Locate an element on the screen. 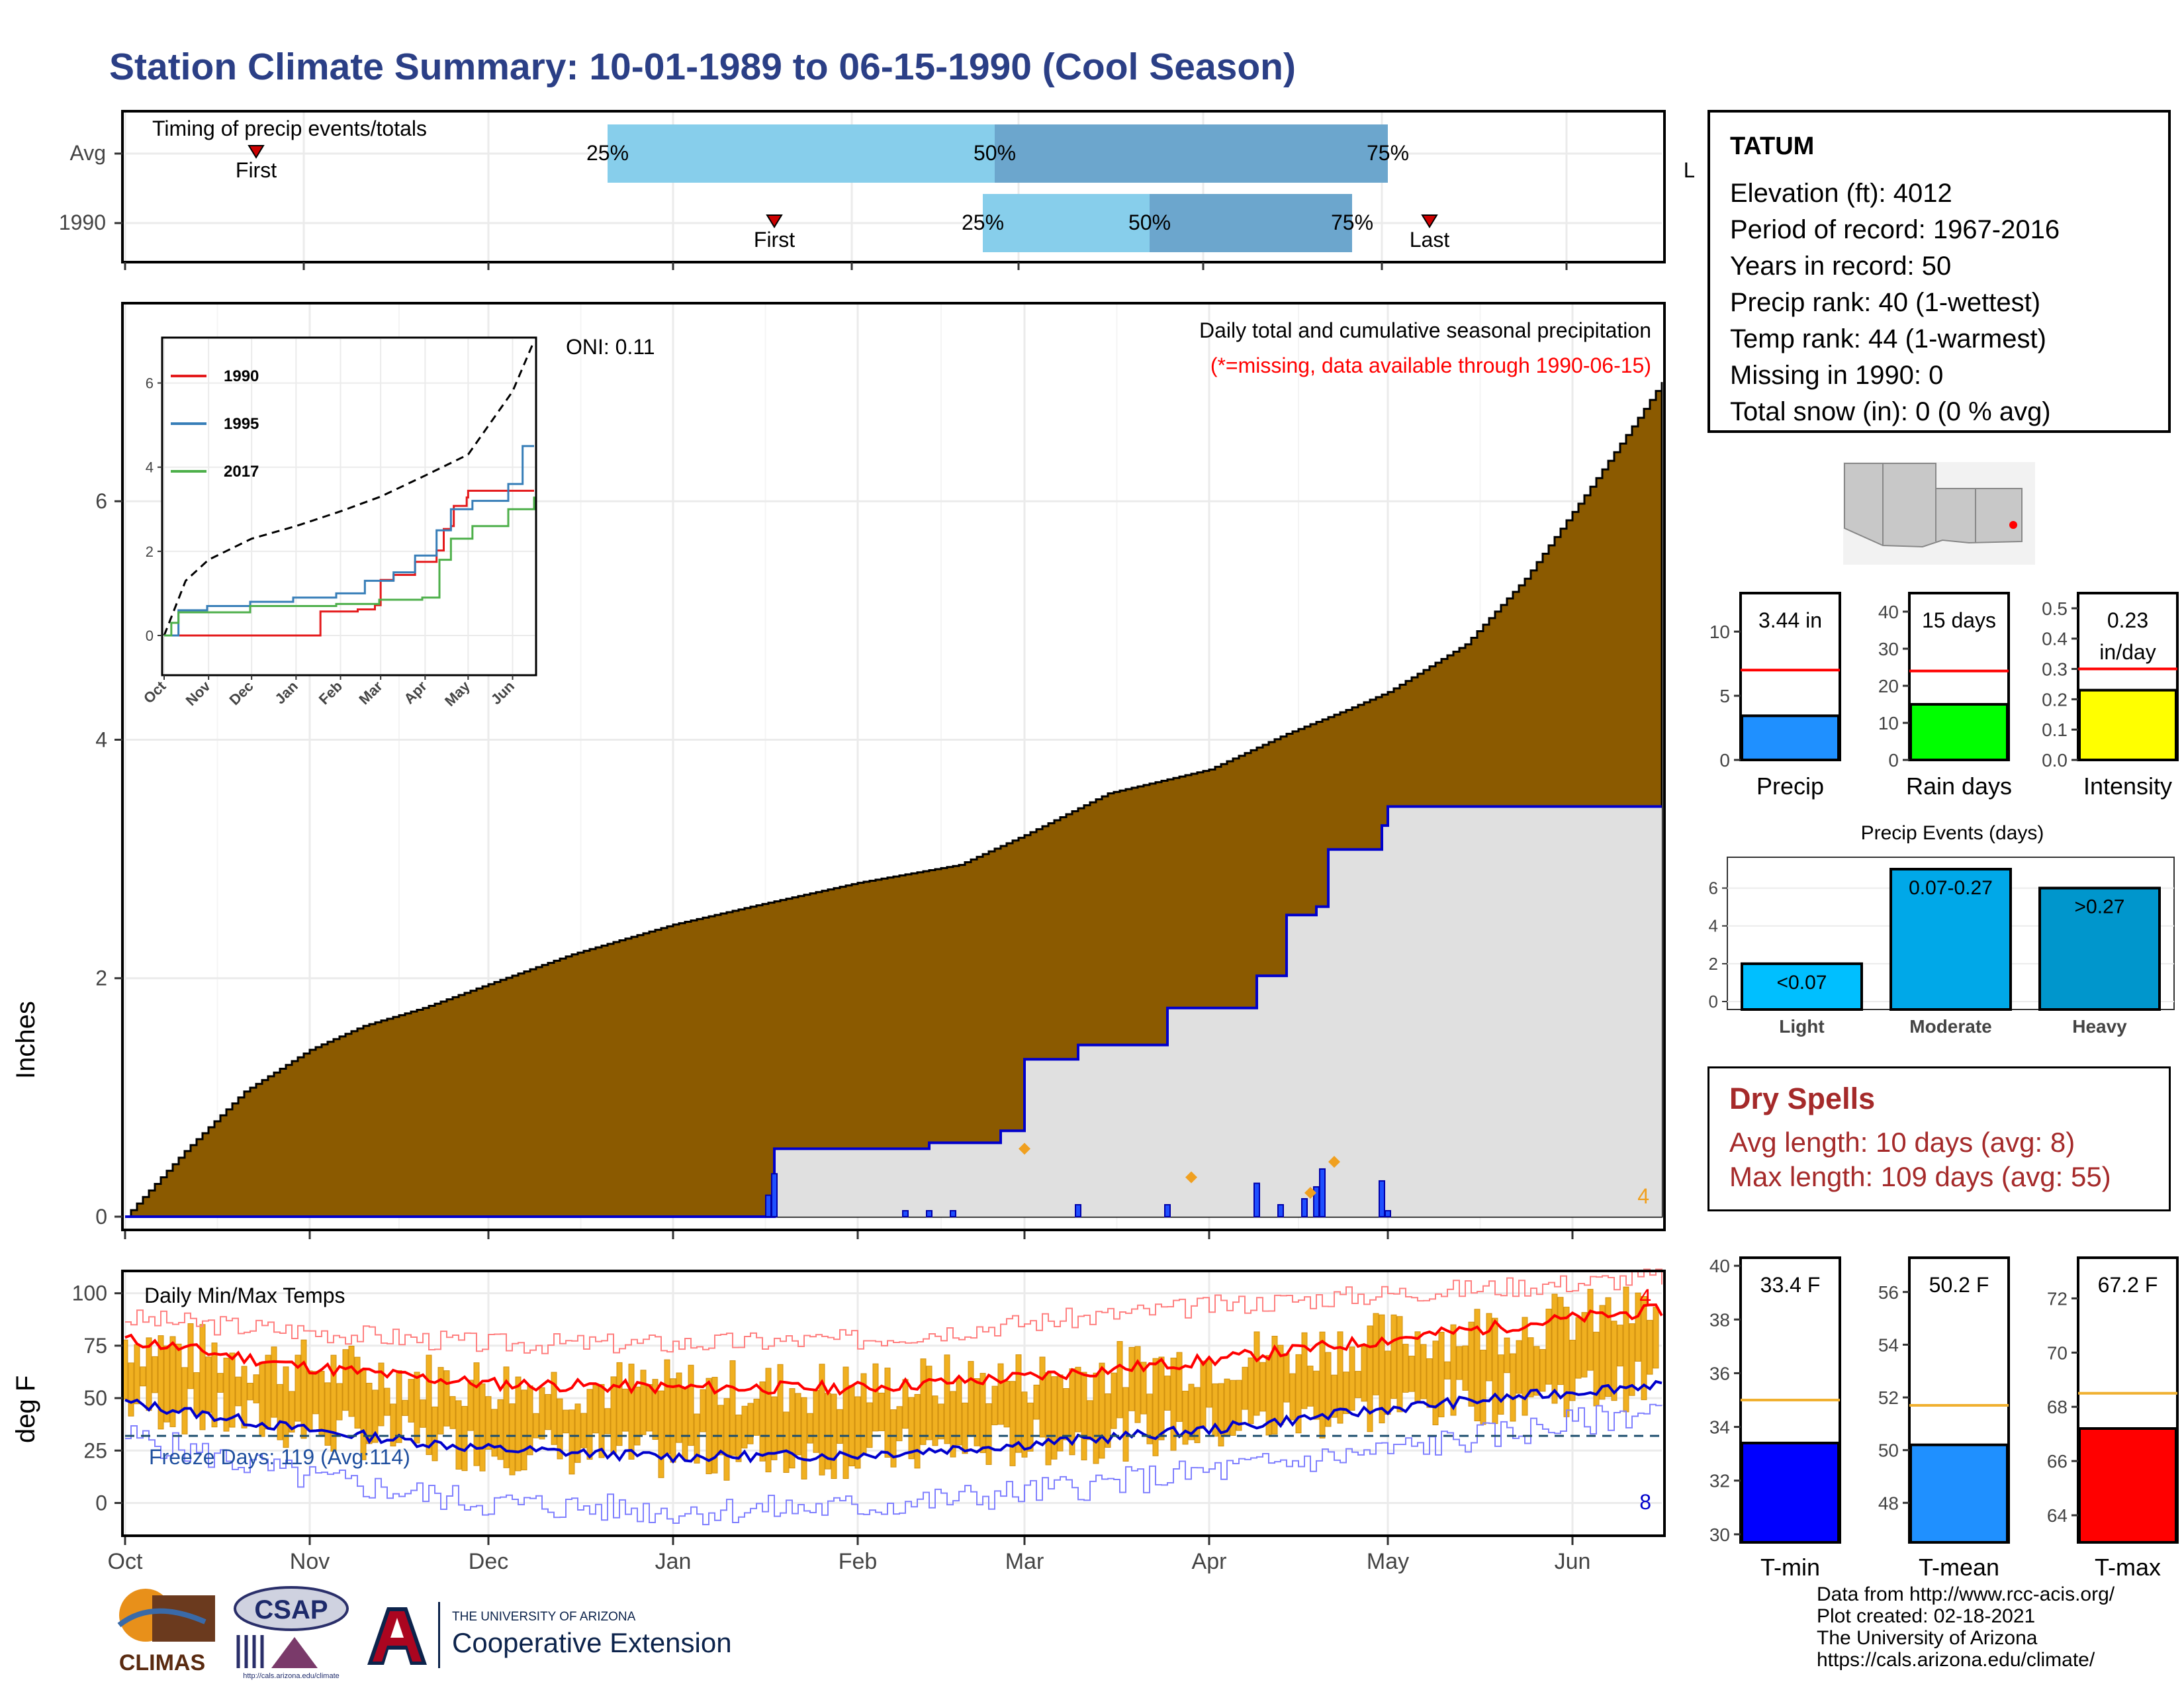 The width and height of the screenshot is (2184, 1688). ua-logo is located at coordinates (397, 1636).